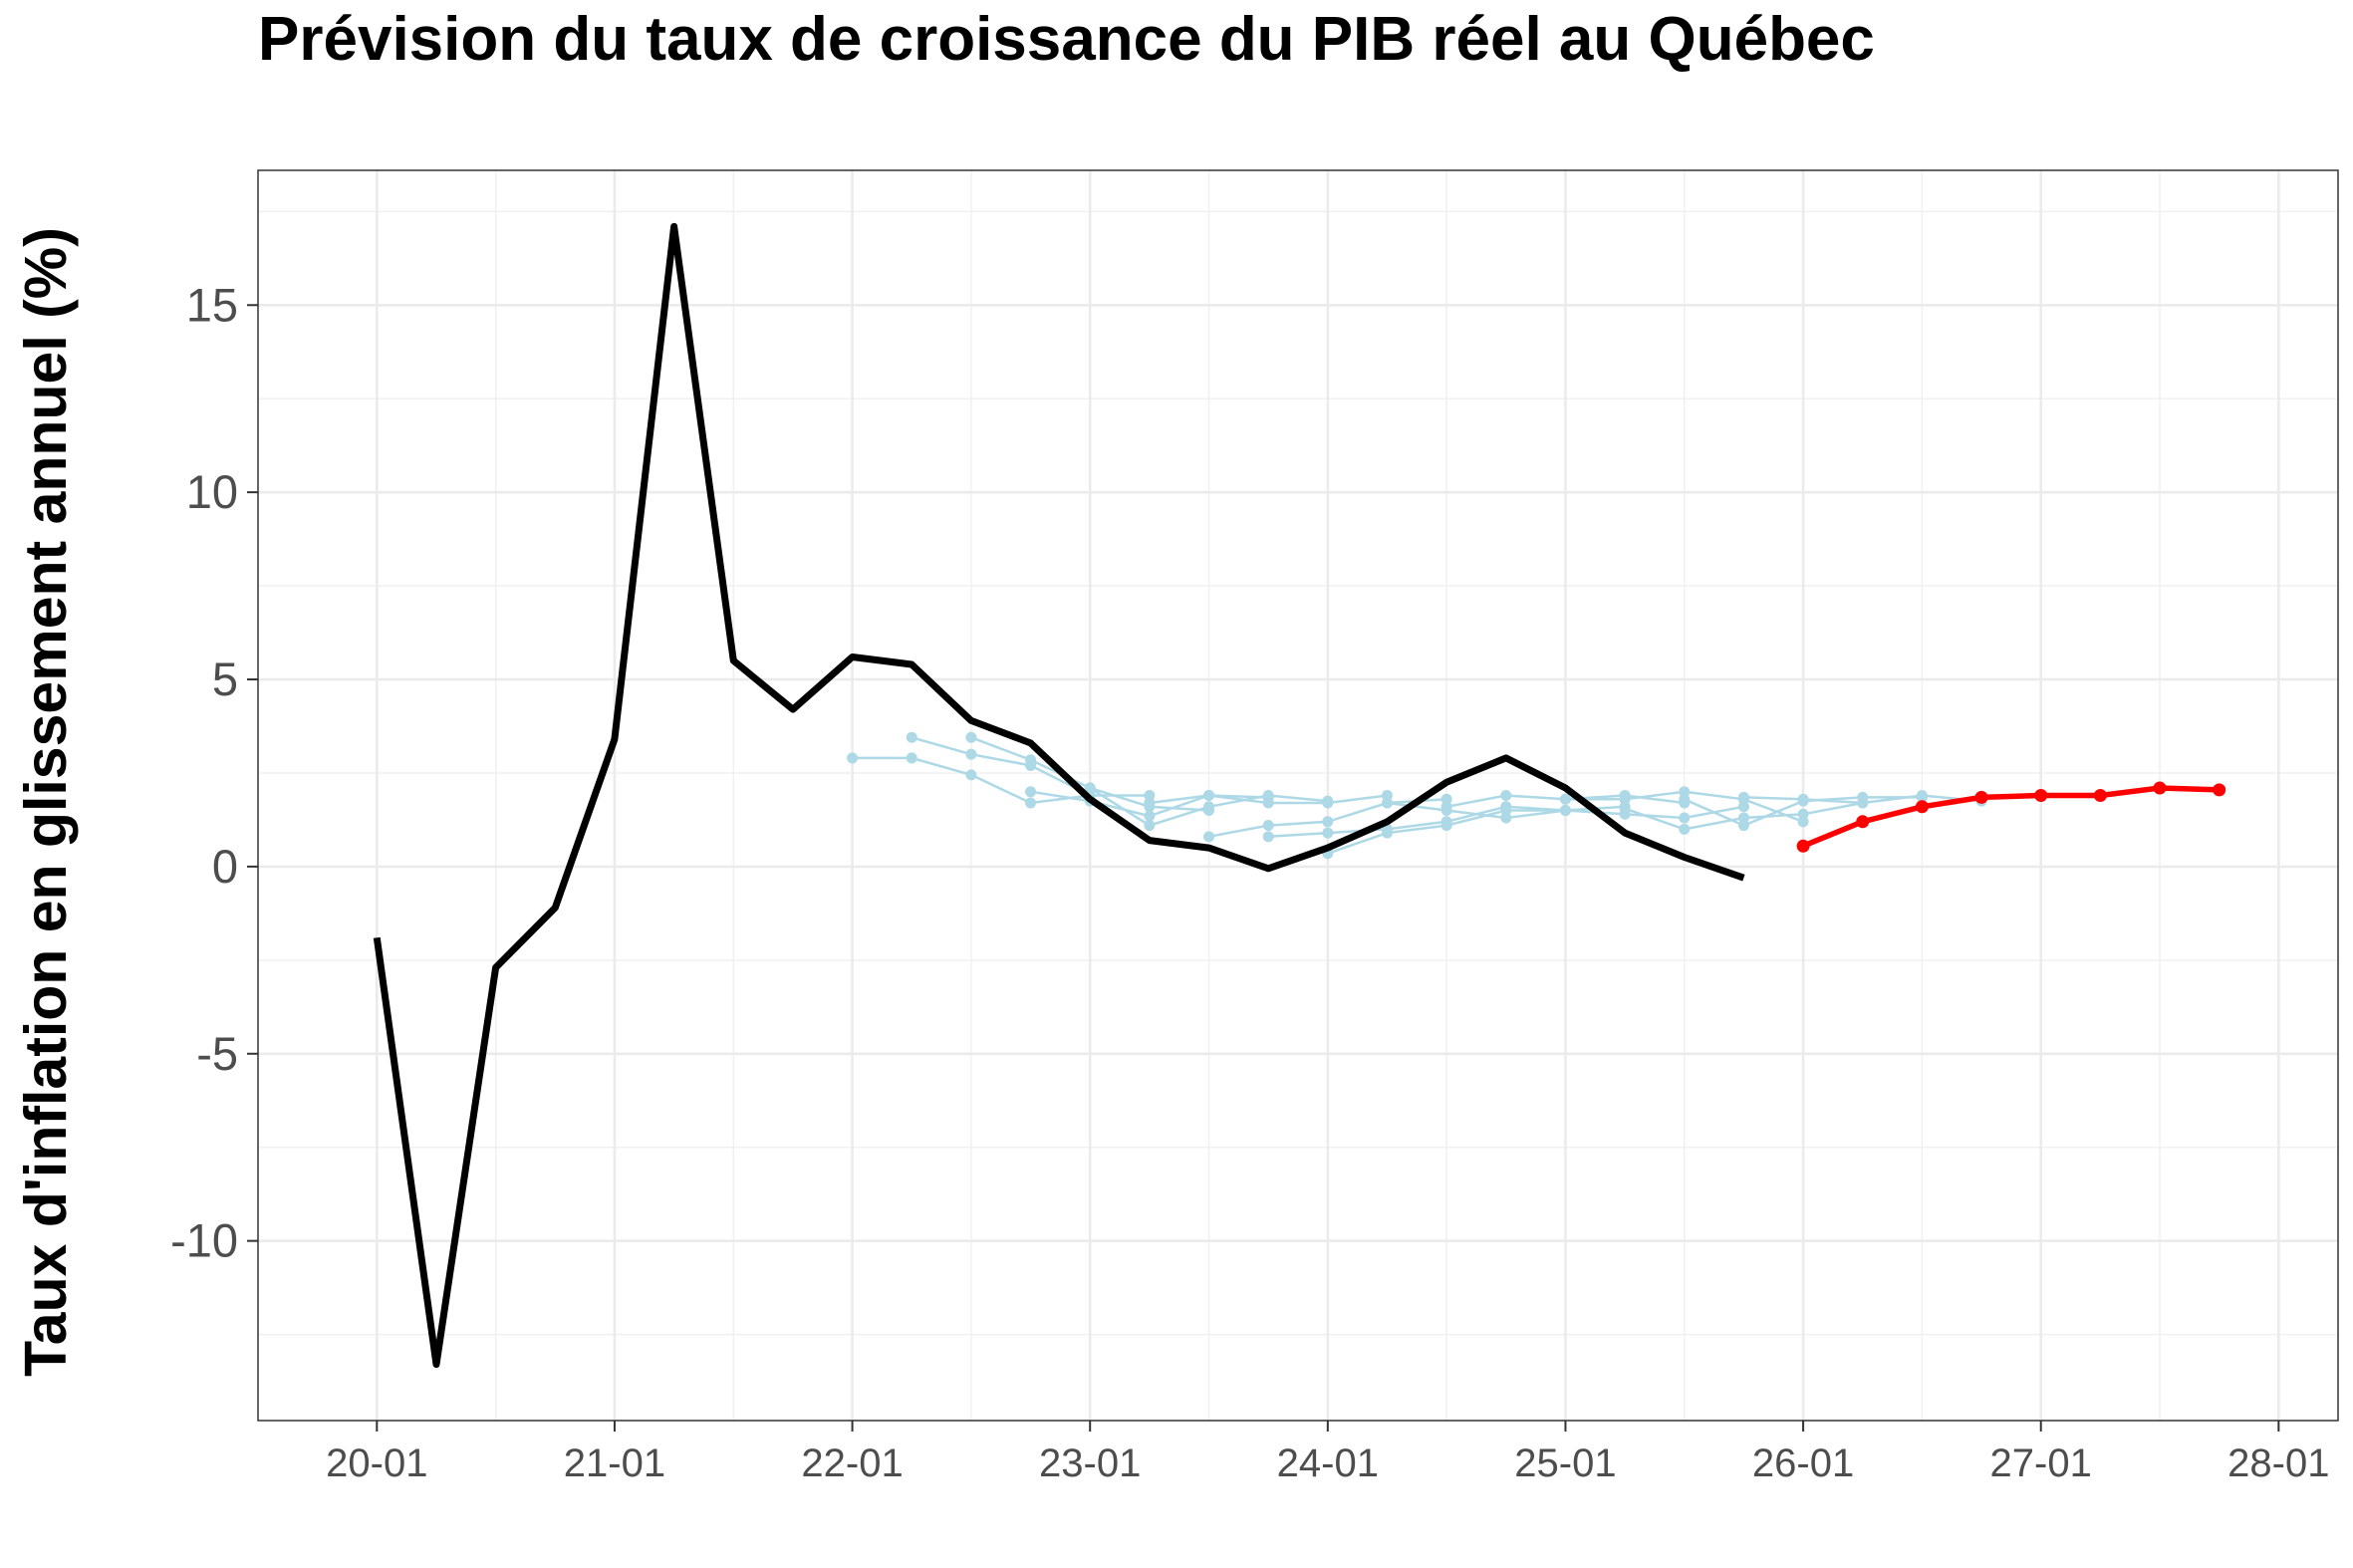 The height and width of the screenshot is (1568, 2353). What do you see at coordinates (614, 1463) in the screenshot?
I see `x-tick-label: 21-01` at bounding box center [614, 1463].